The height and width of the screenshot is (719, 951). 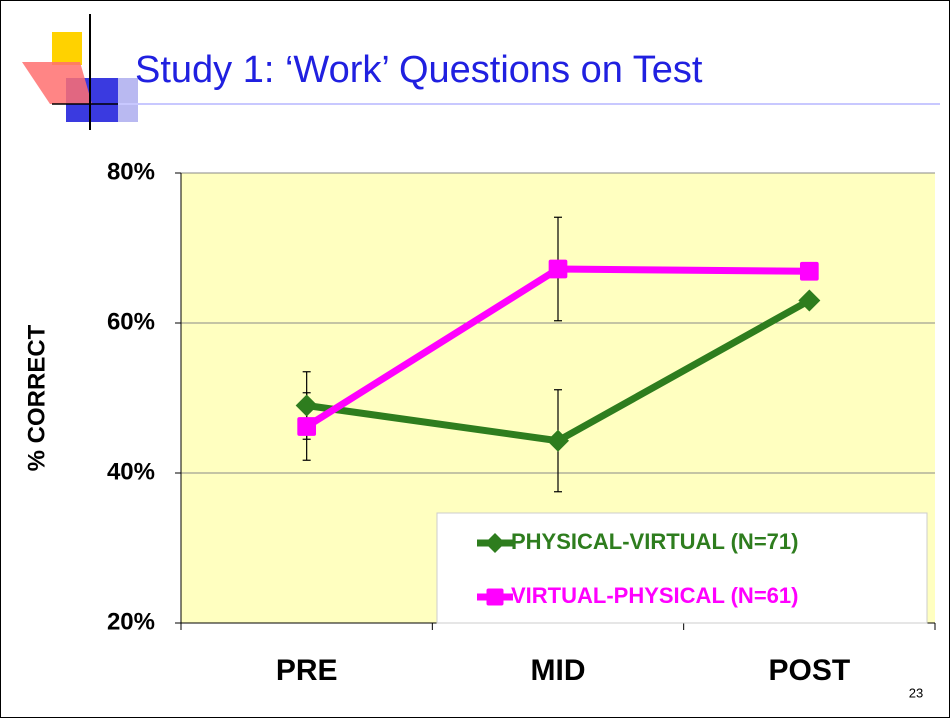 What do you see at coordinates (36, 397) in the screenshot?
I see `y-axis-label: % CORRECT` at bounding box center [36, 397].